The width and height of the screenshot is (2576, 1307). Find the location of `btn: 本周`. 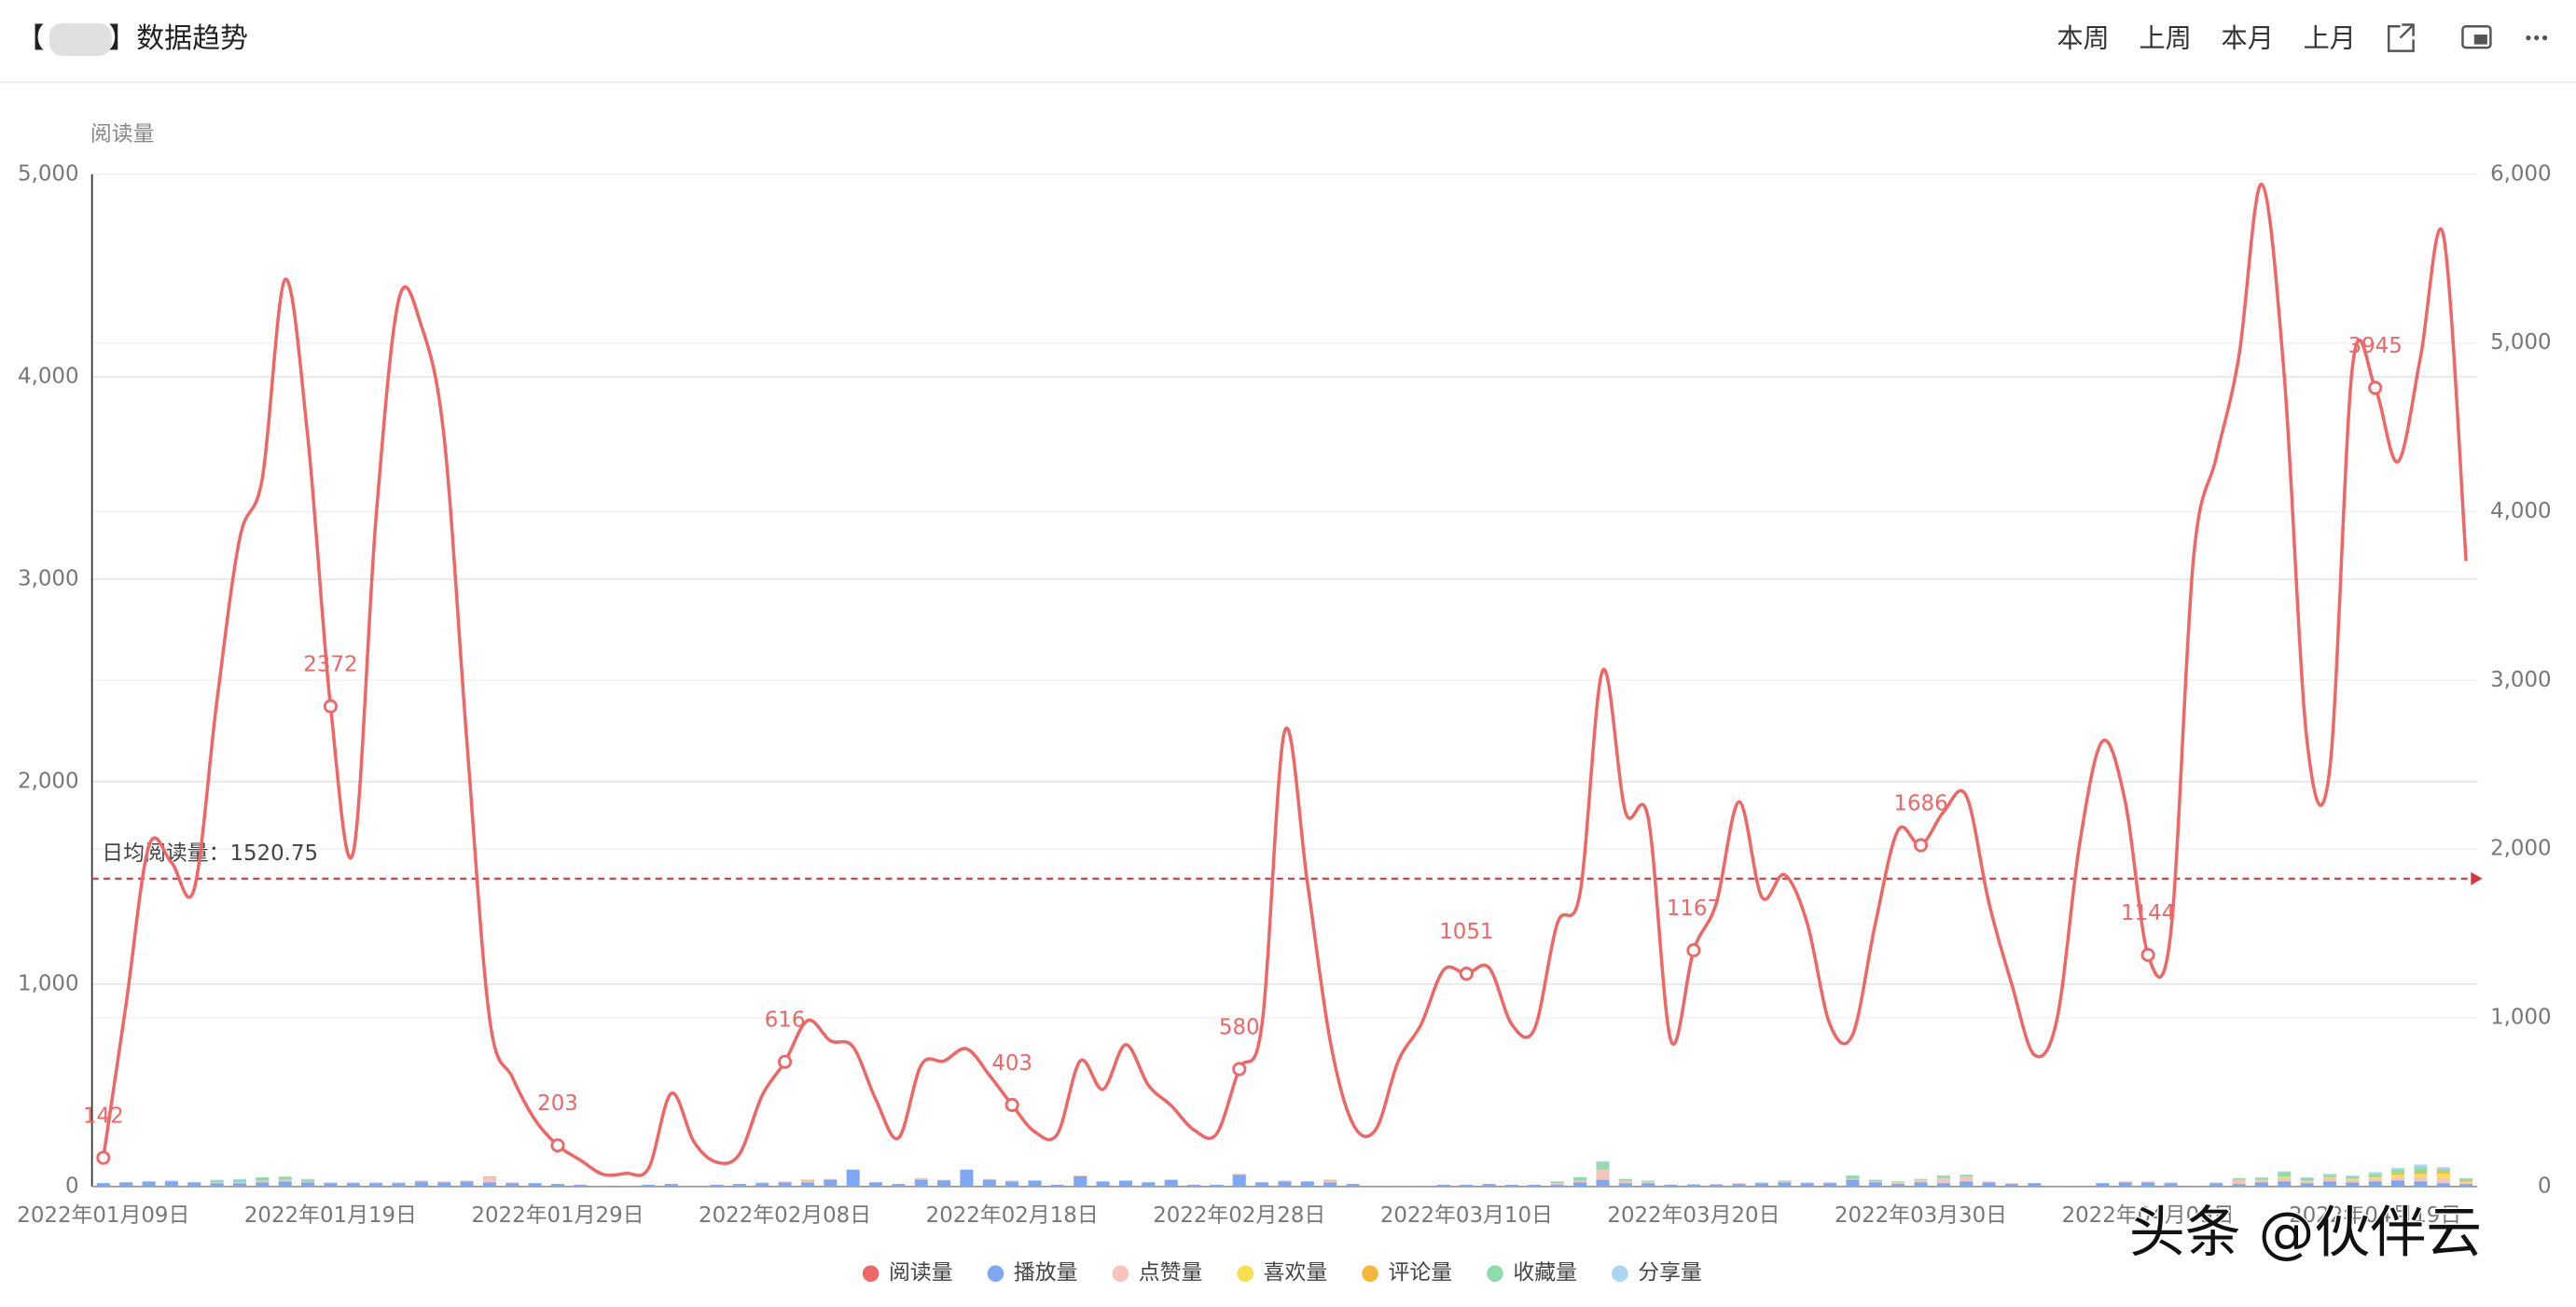

btn: 本周 is located at coordinates (2083, 37).